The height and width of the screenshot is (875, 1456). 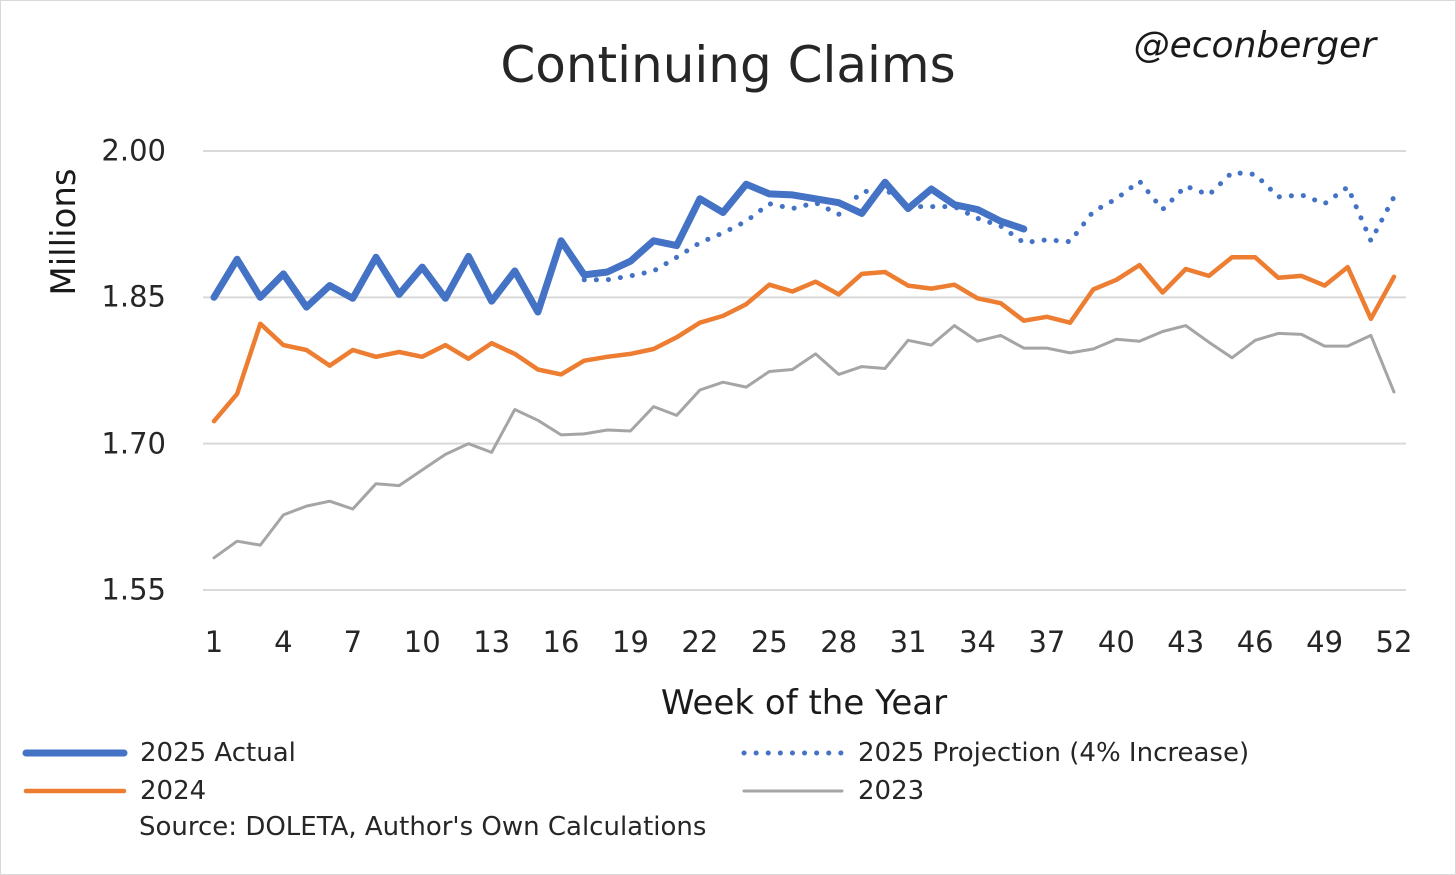 What do you see at coordinates (218, 753) in the screenshot?
I see `legend-label: 2025 Actual` at bounding box center [218, 753].